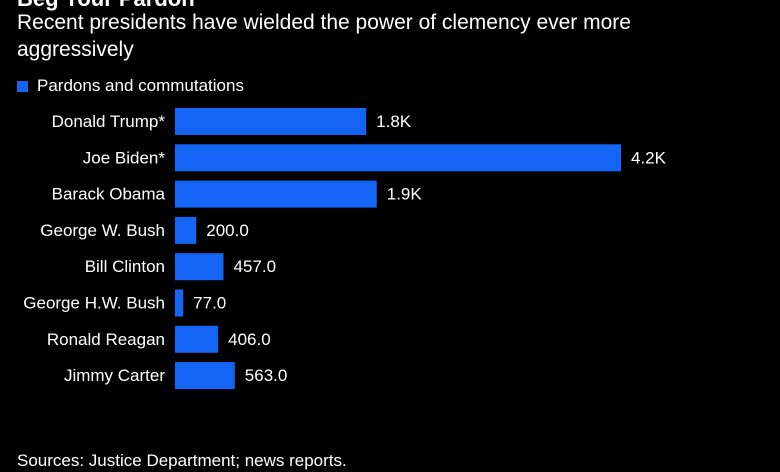 Image resolution: width=780 pixels, height=472 pixels. What do you see at coordinates (114, 375) in the screenshot?
I see `category-label: Jimmy Carter` at bounding box center [114, 375].